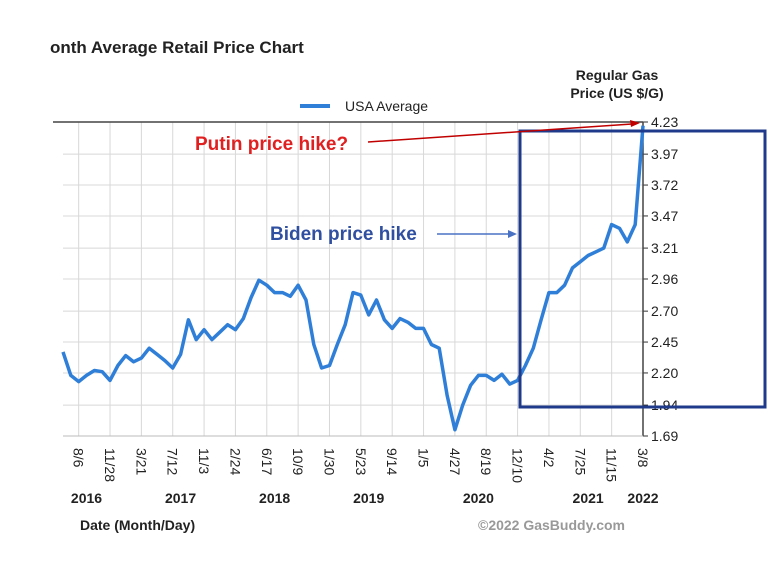 The image size is (768, 580). I want to click on year-label: 2019, so click(368, 498).